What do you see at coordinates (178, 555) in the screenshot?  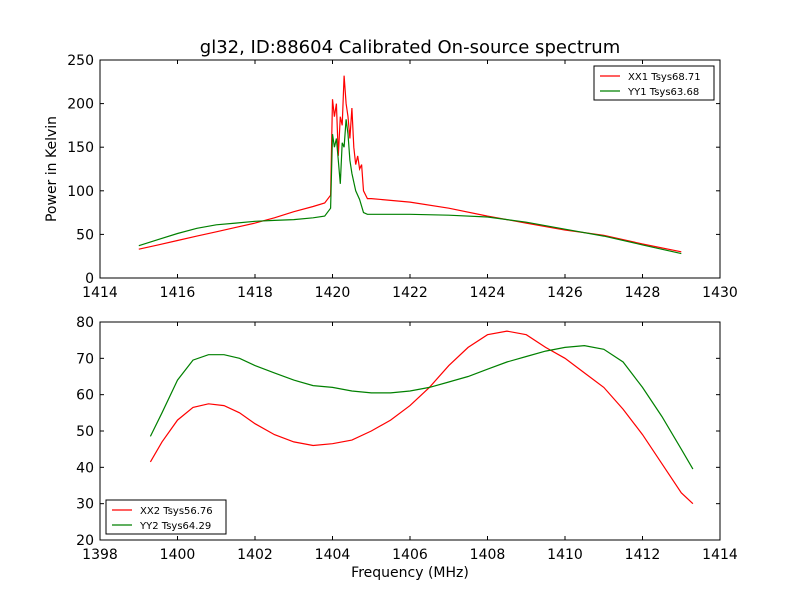 I see `x-tick-label: 1400` at bounding box center [178, 555].